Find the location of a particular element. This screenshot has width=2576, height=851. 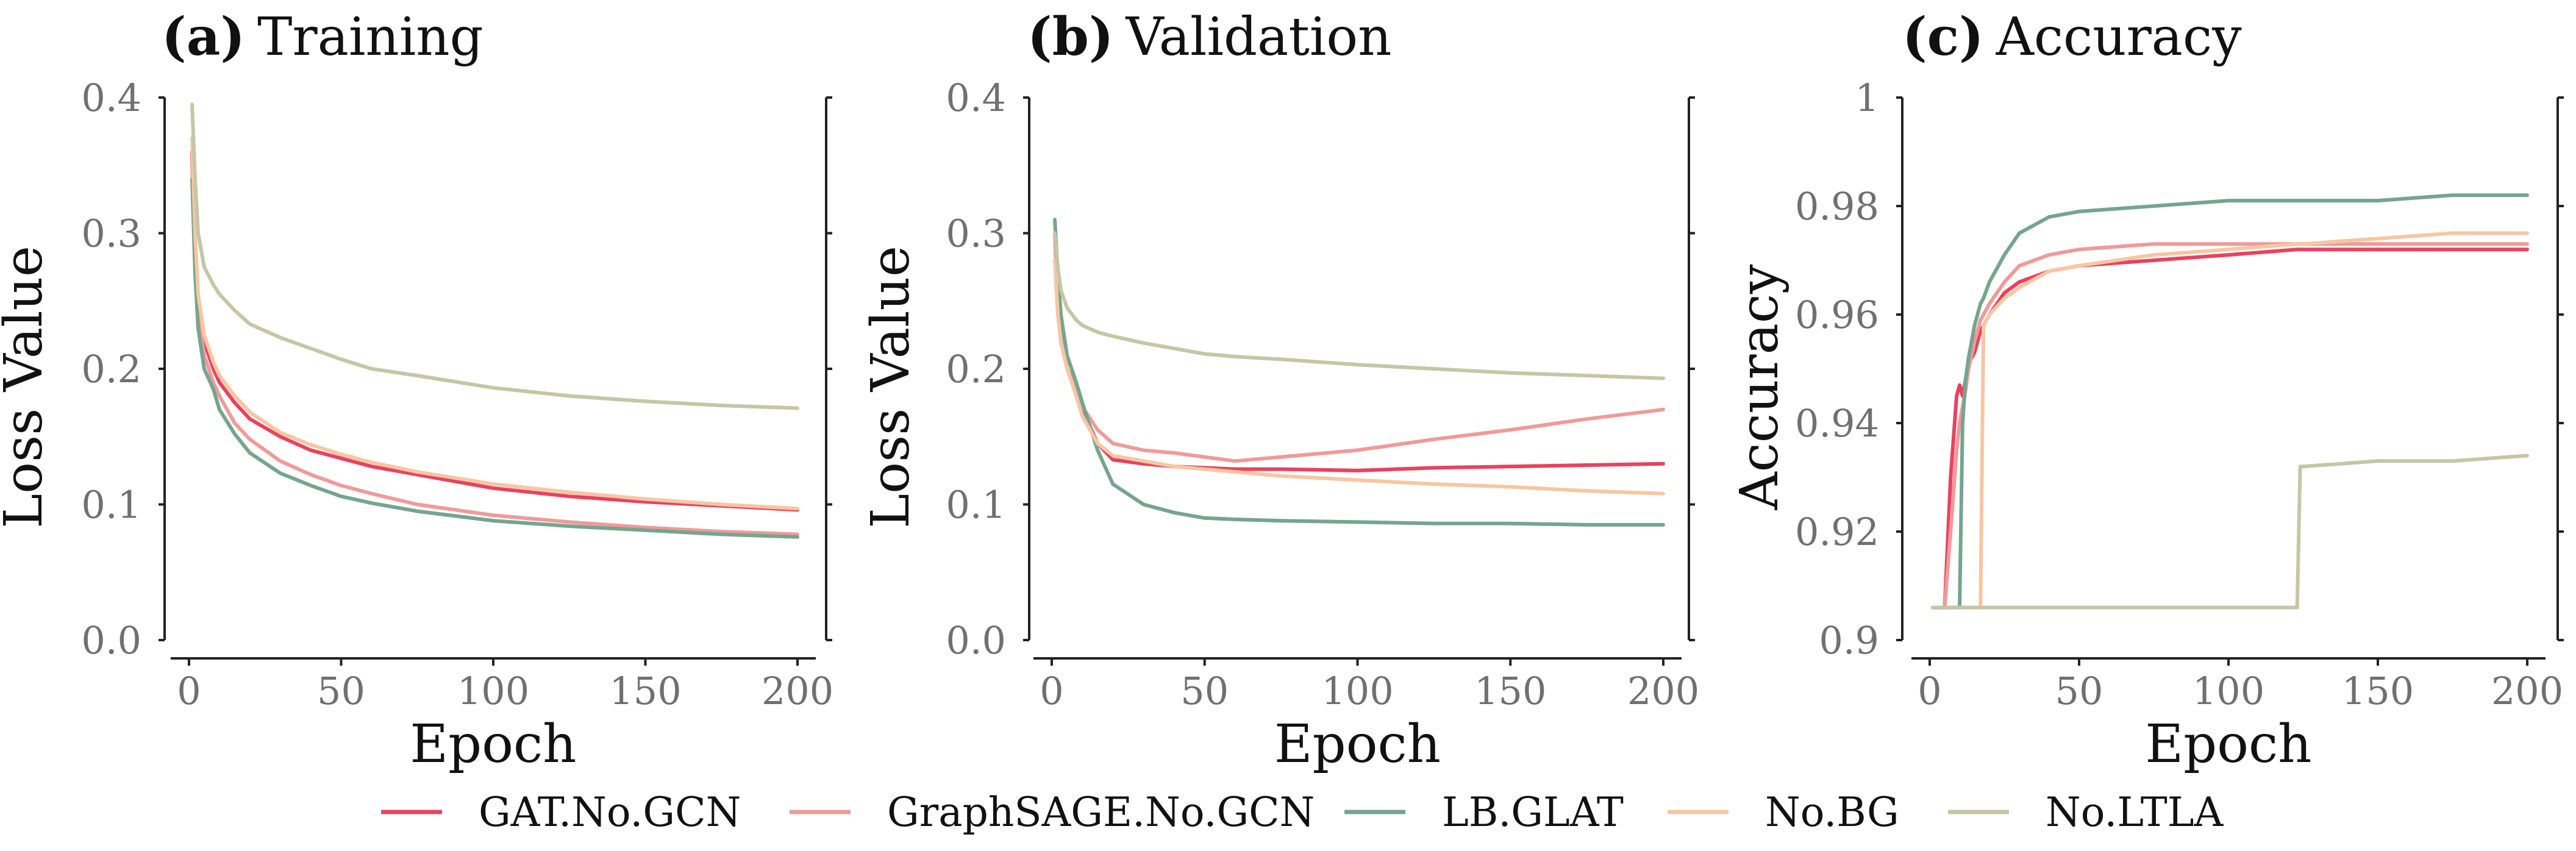

panel-title: (a) Training is located at coordinates (322, 37).